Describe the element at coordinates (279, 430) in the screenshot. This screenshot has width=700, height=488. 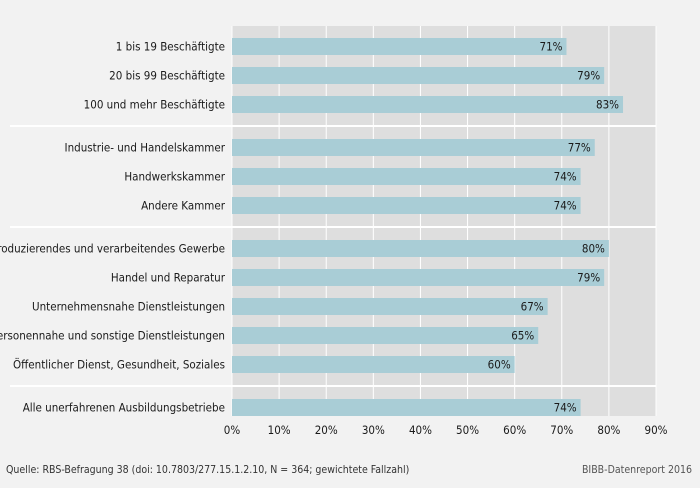
I see `x-tick-label: 10%` at that location.